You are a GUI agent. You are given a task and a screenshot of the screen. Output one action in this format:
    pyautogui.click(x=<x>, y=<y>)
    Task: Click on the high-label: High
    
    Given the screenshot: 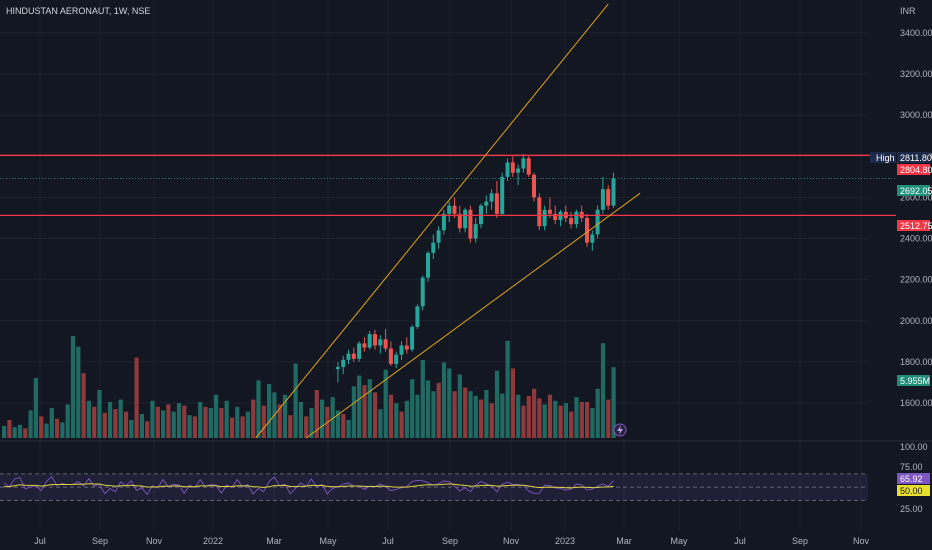 What is the action you would take?
    pyautogui.click(x=885, y=158)
    